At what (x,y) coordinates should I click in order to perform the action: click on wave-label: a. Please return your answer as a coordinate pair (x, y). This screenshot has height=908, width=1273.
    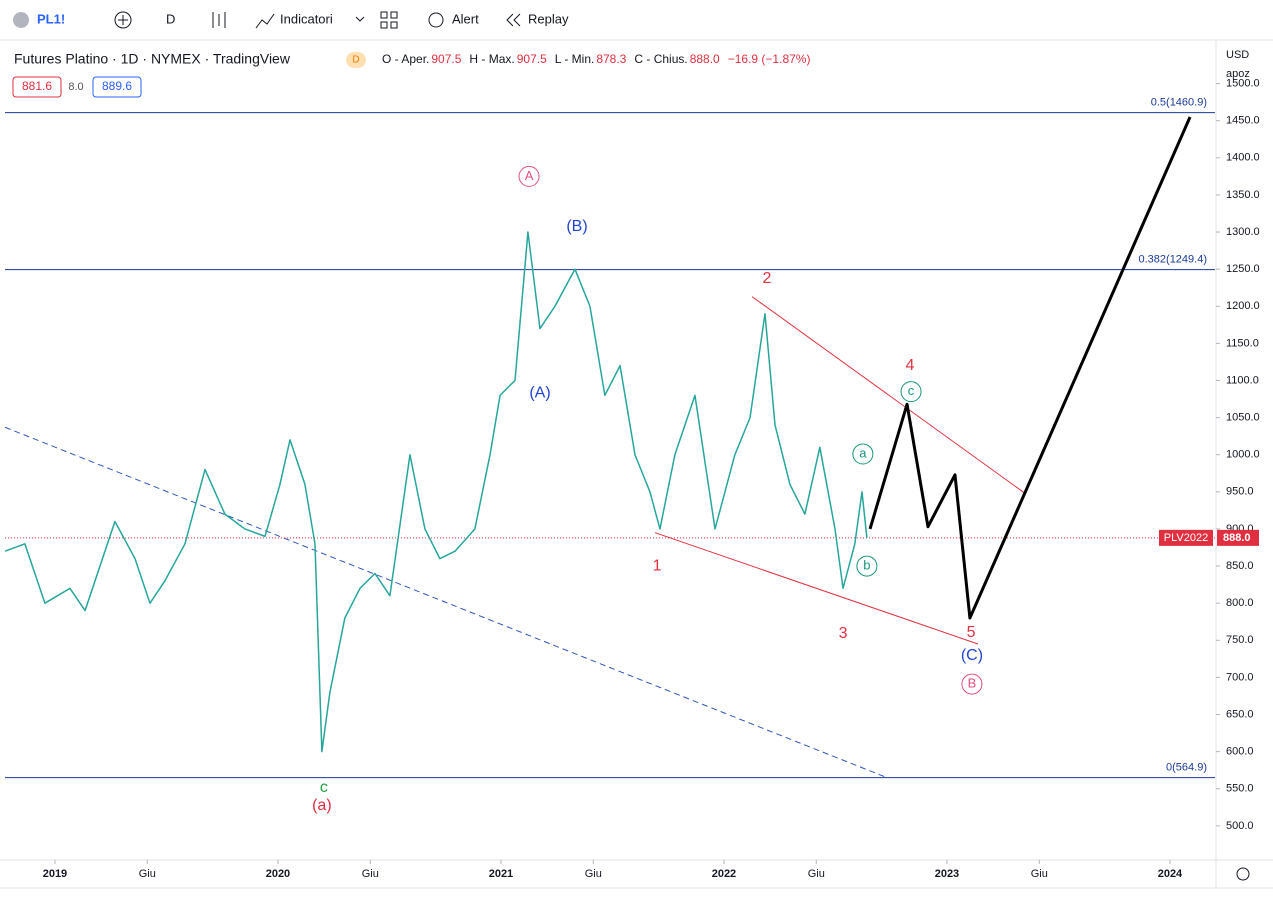
    Looking at the image, I should click on (863, 452).